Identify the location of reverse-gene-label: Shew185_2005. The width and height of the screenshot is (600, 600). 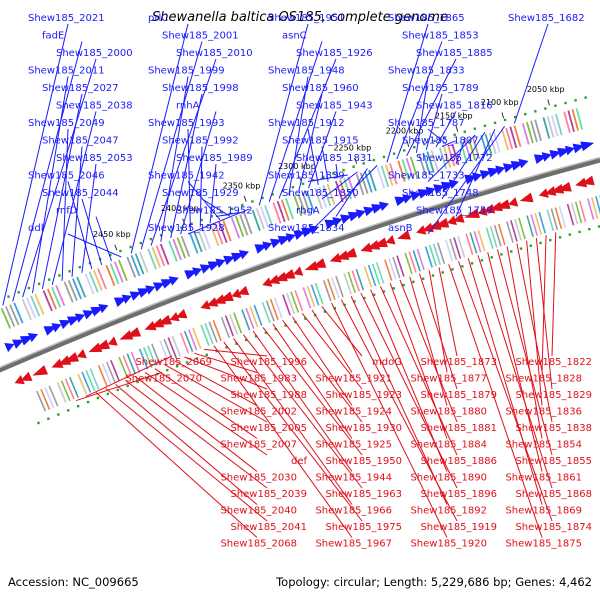
(268, 428).